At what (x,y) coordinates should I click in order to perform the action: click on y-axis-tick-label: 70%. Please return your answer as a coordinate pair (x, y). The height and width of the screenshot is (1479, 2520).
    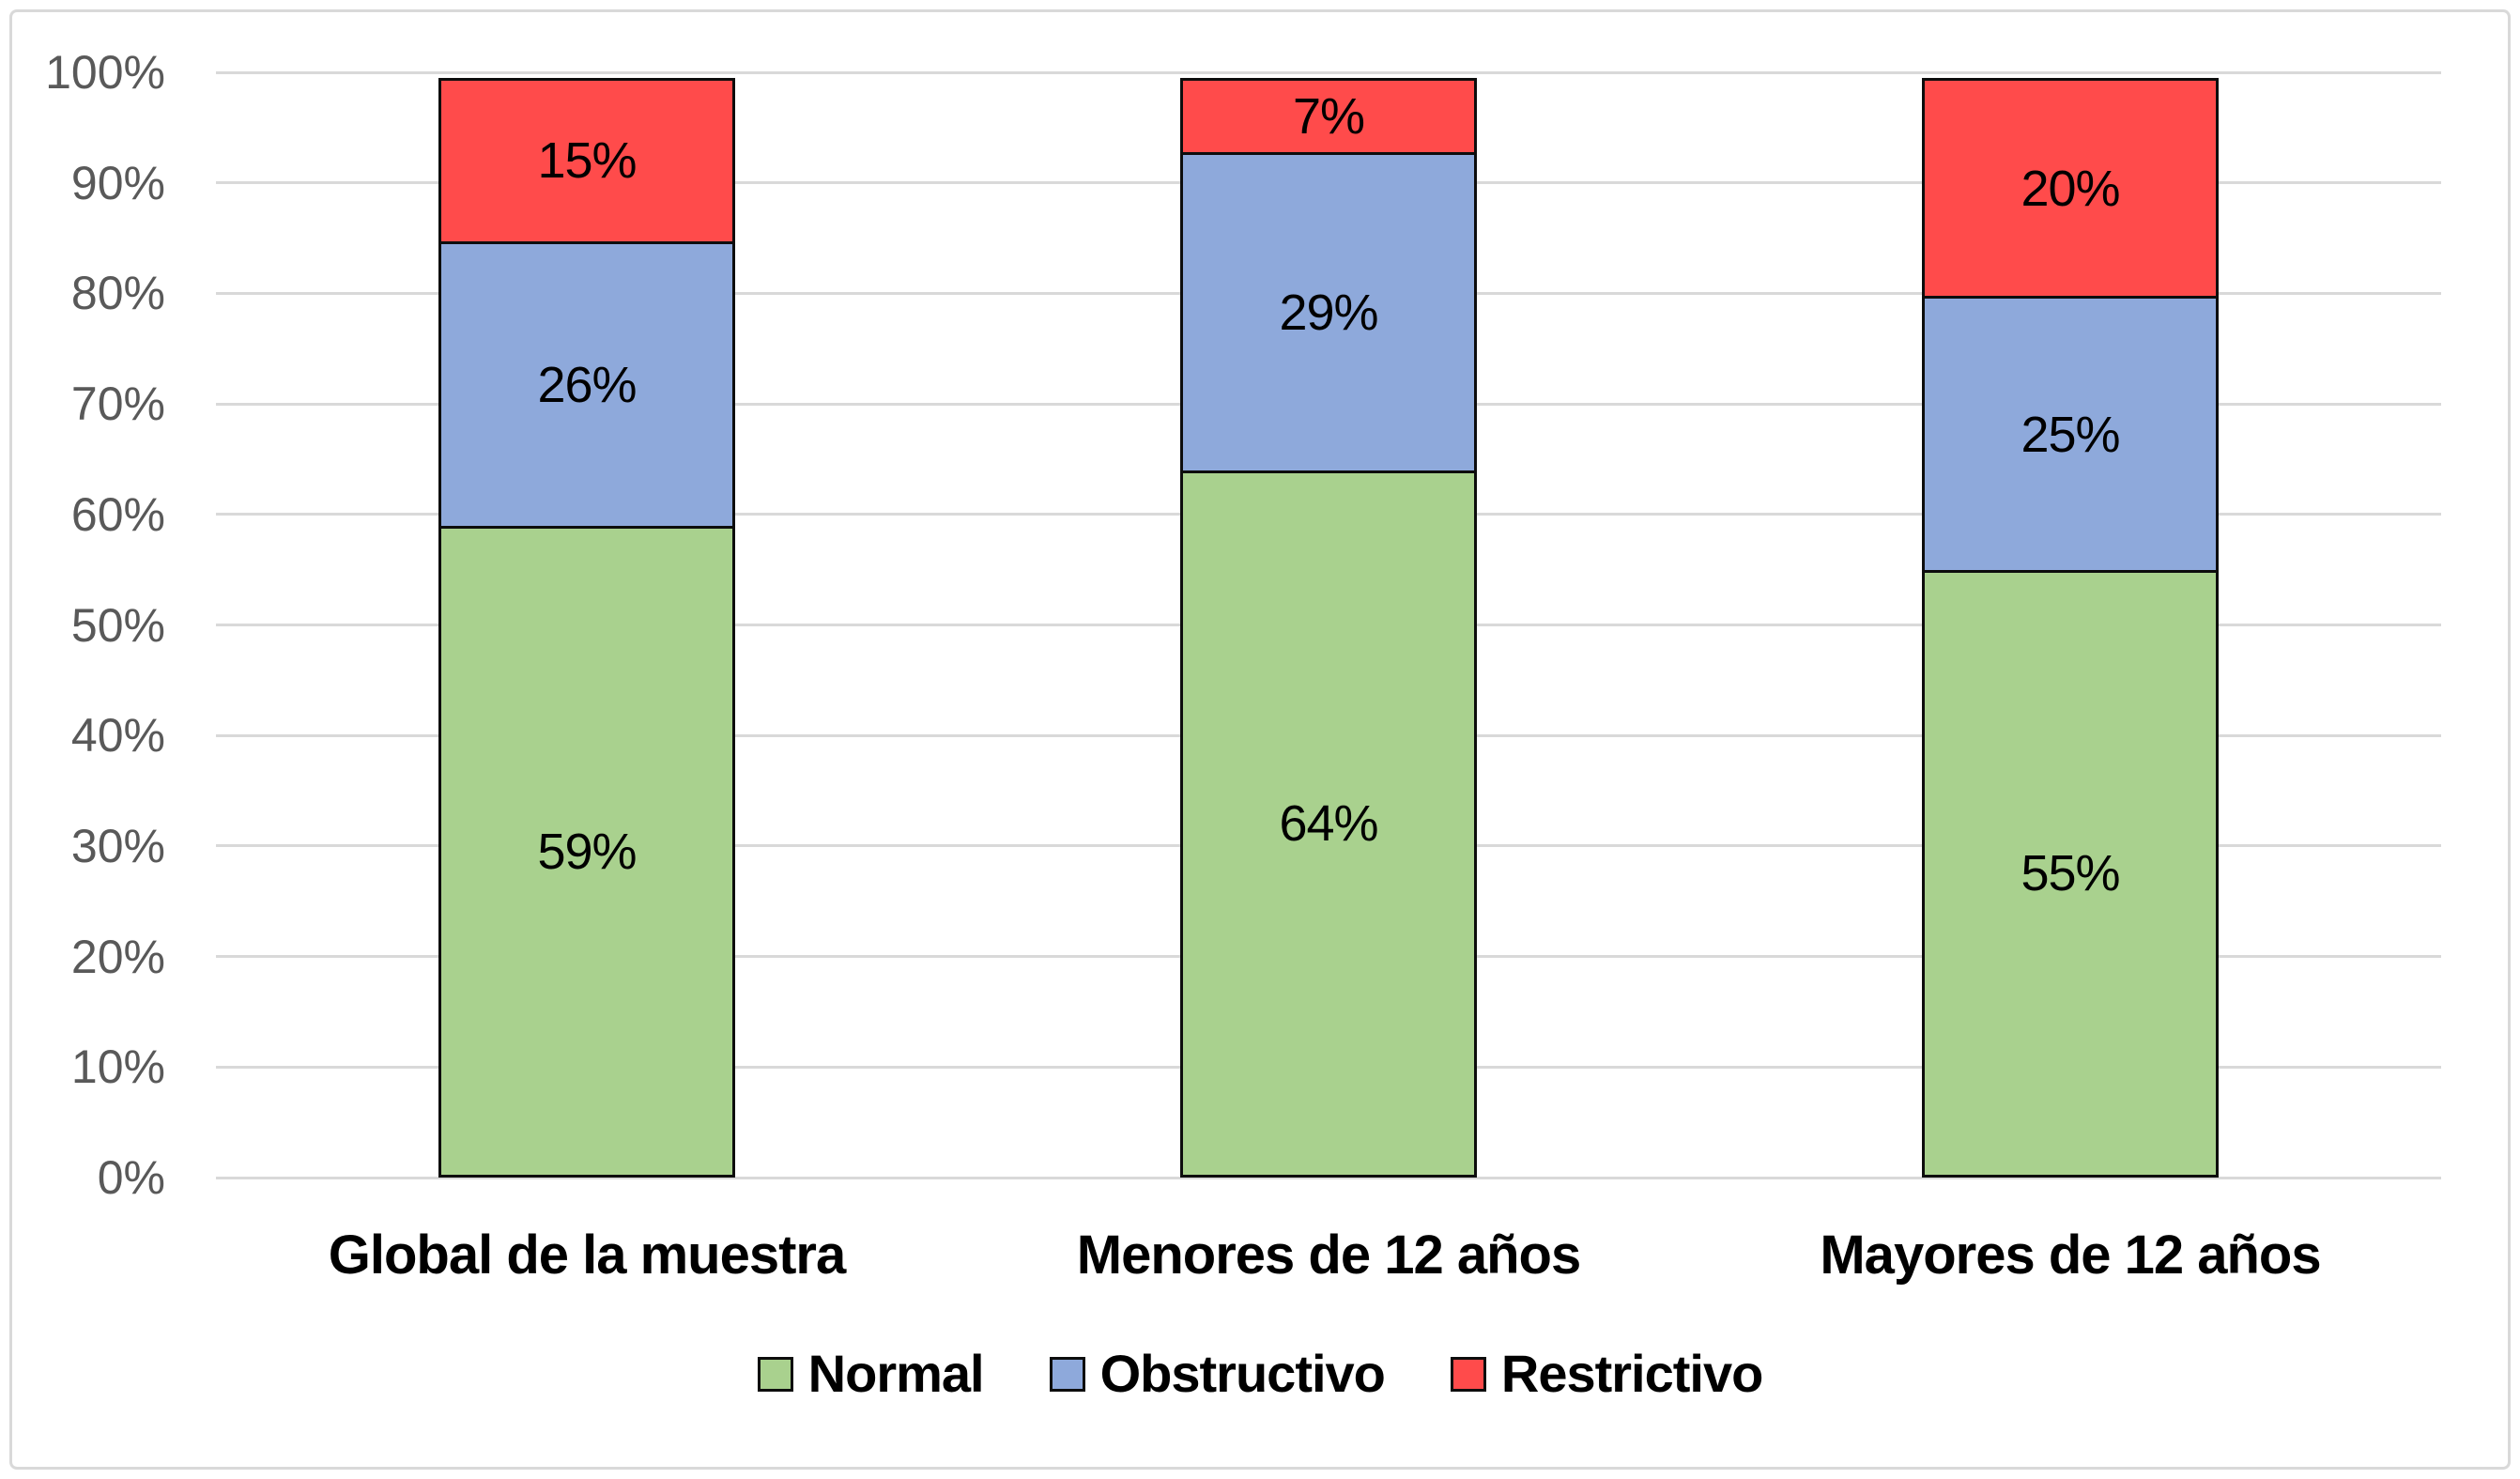
    Looking at the image, I should click on (117, 404).